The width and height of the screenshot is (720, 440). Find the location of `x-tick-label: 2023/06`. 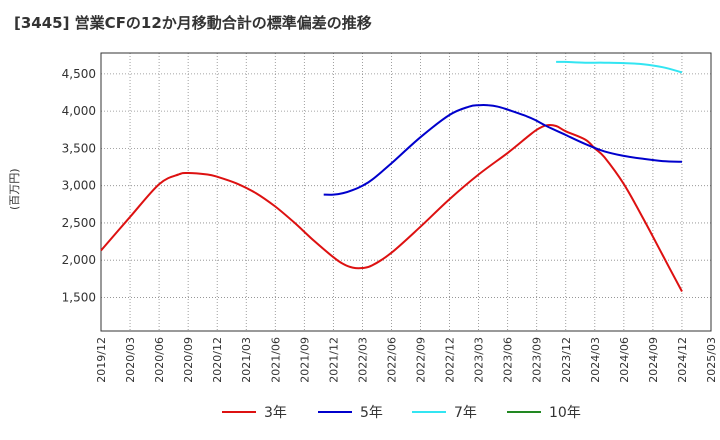

x-tick-label: 2023/06 is located at coordinates (508, 360).